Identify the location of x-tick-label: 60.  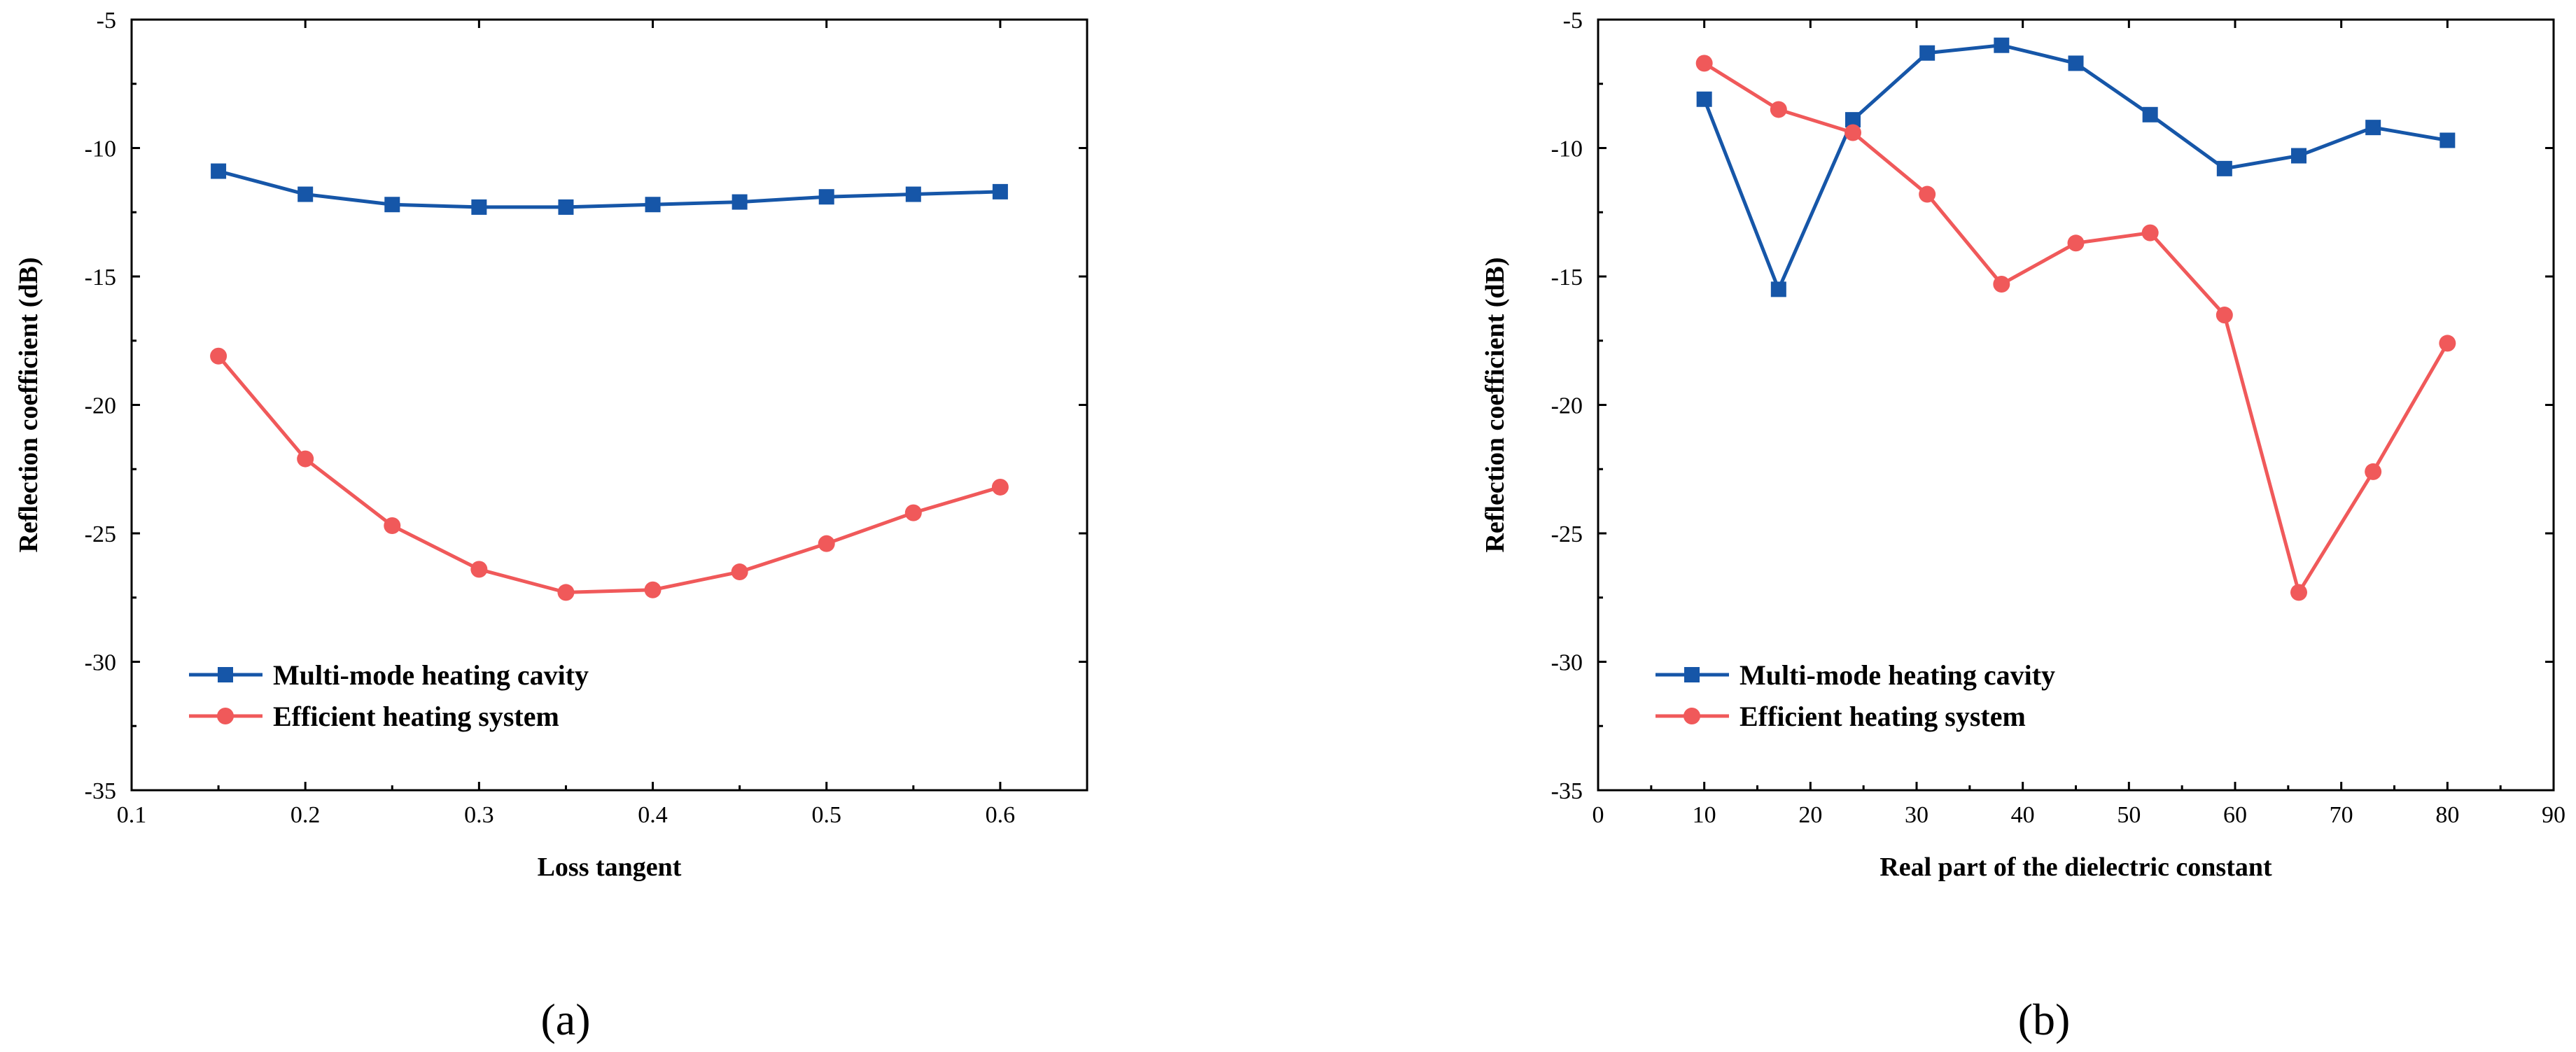
(2235, 815).